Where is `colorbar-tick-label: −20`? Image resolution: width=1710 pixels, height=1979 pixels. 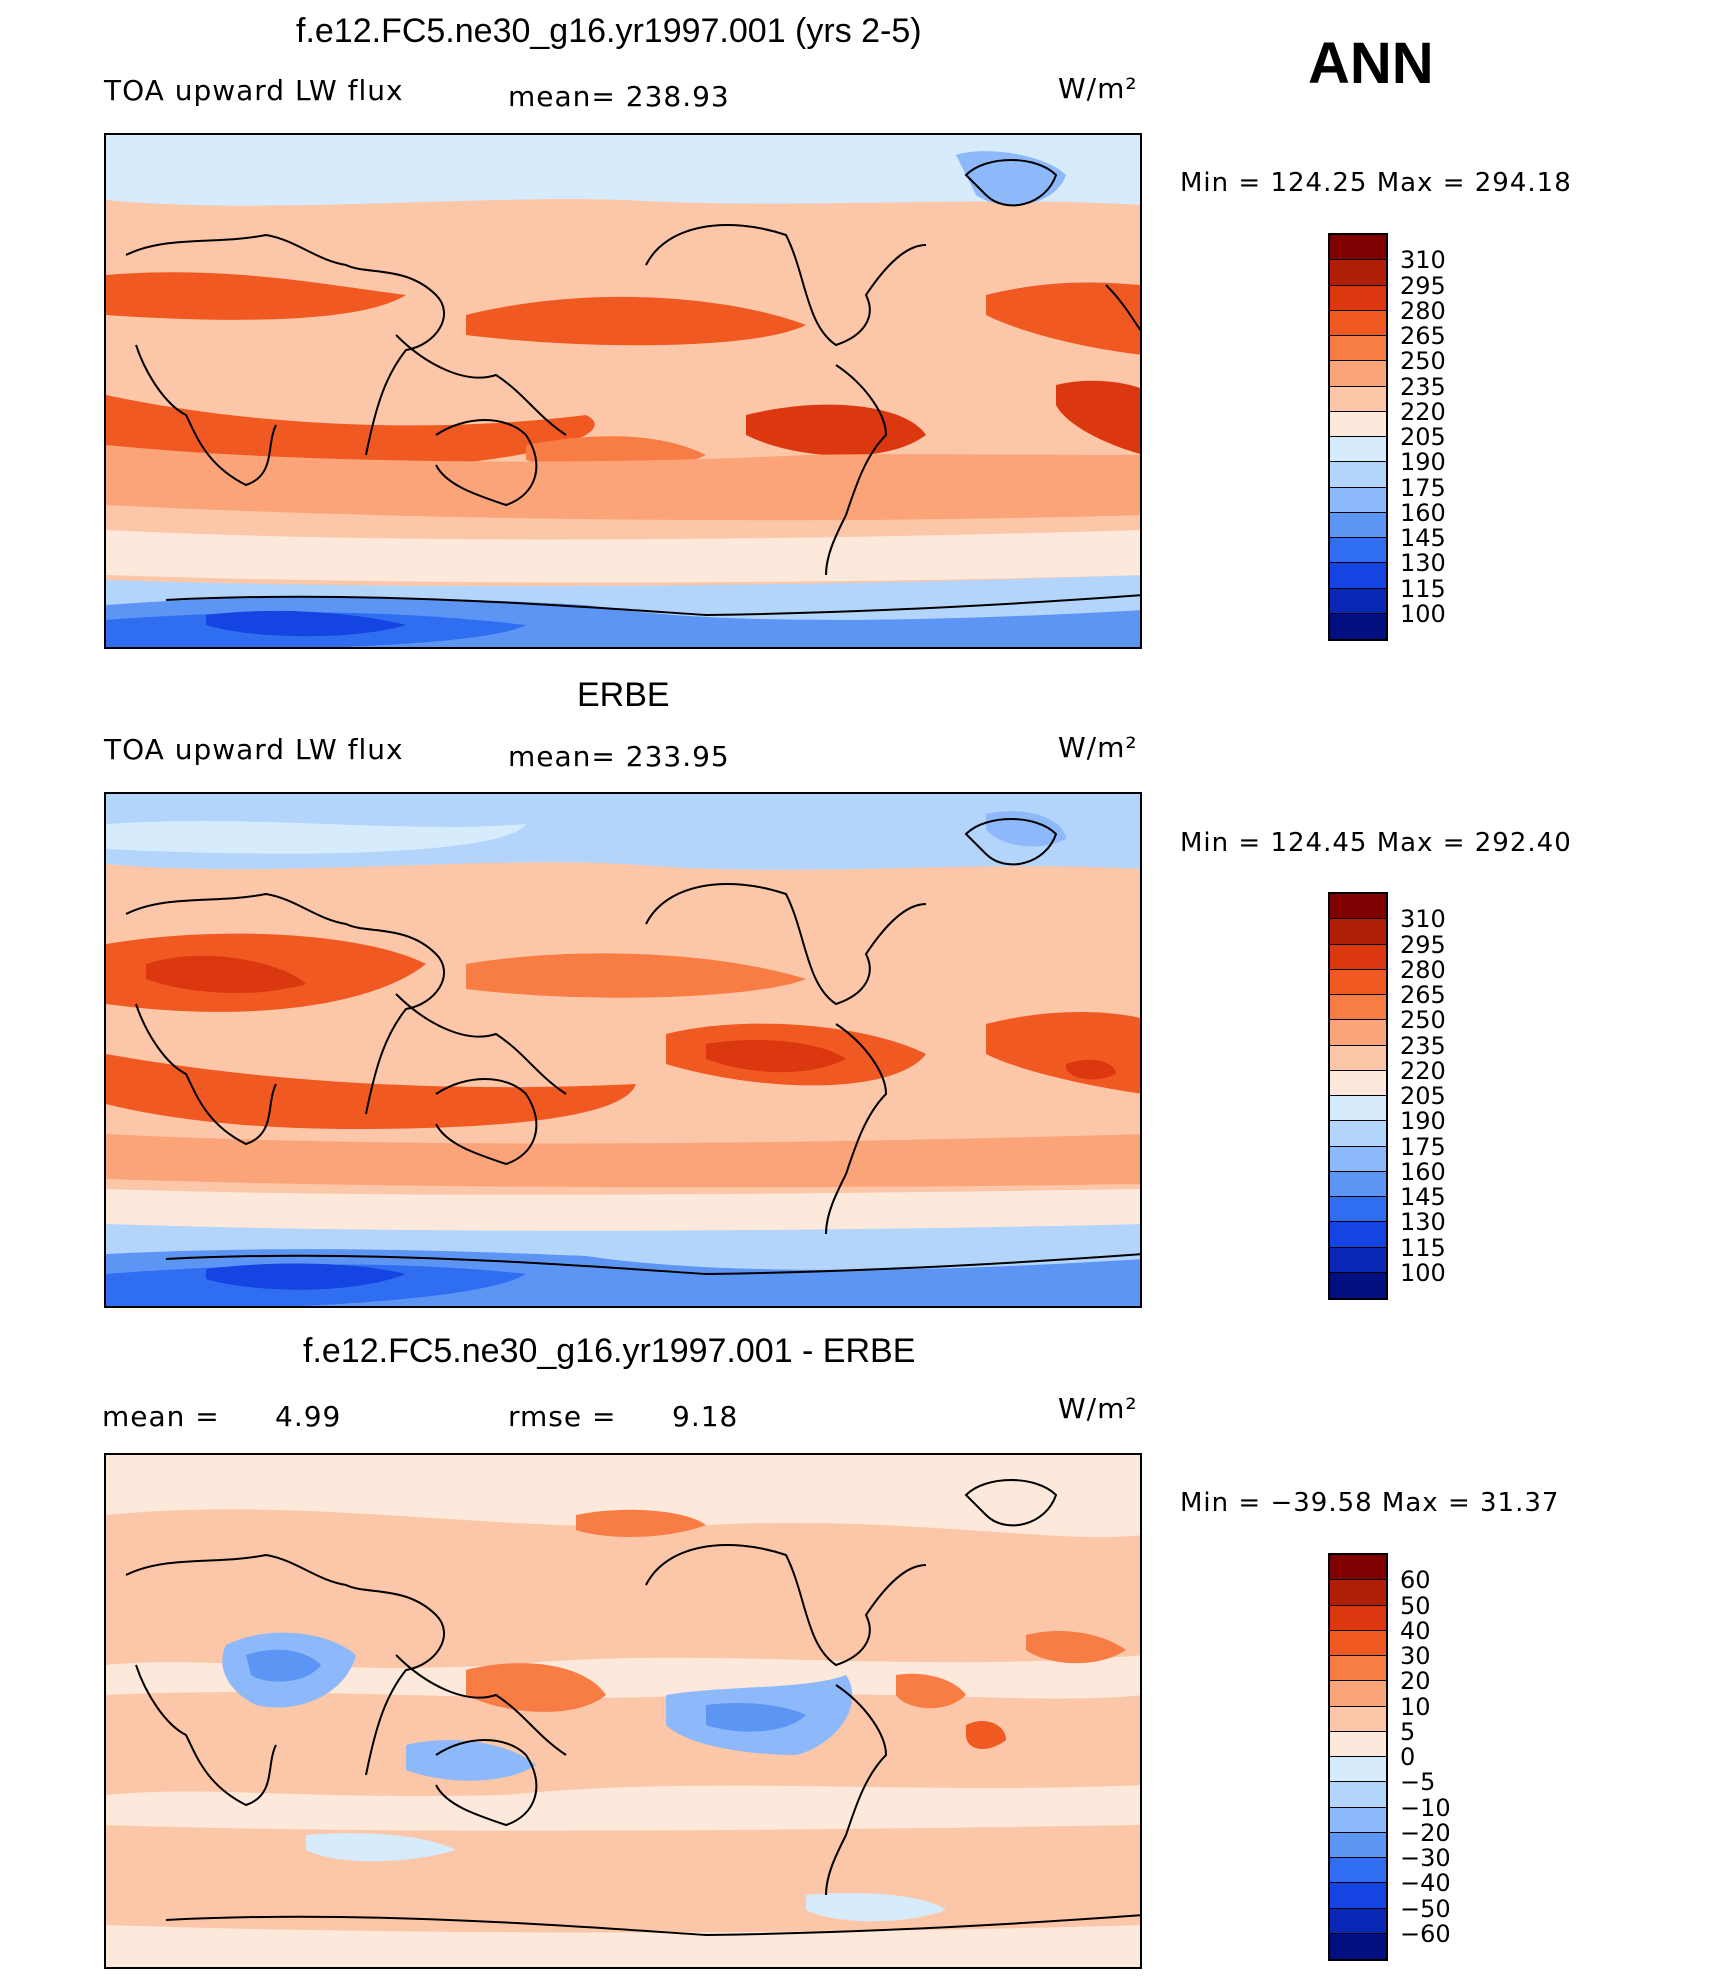
colorbar-tick-label: −20 is located at coordinates (1425, 1832).